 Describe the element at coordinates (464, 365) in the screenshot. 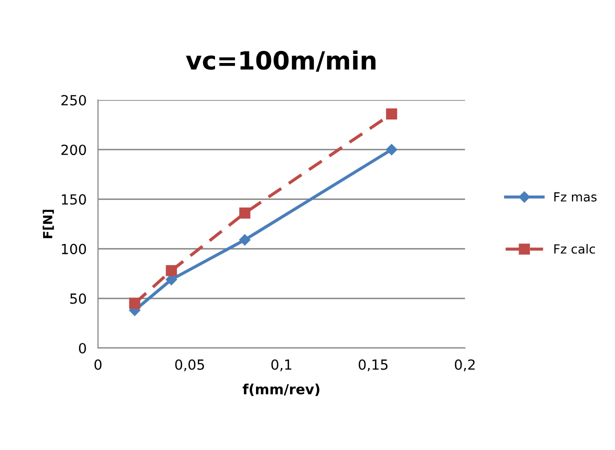

I see `x-tick-label: 0,2` at that location.